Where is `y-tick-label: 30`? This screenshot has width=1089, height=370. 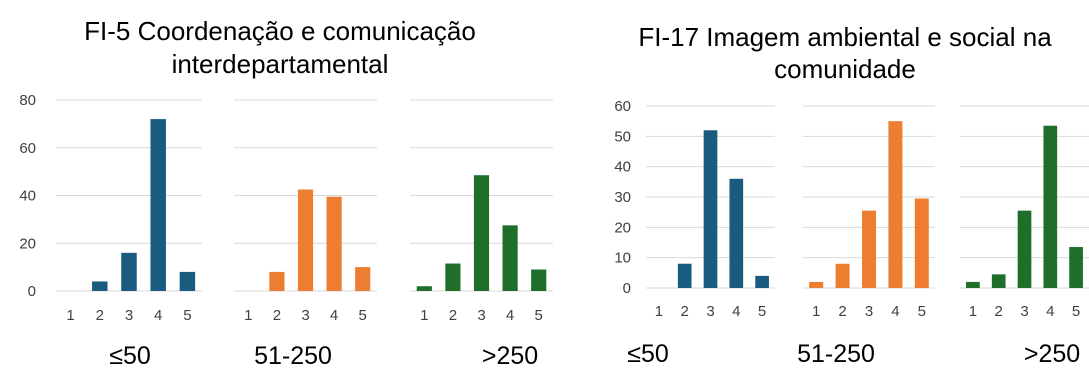 y-tick-label: 30 is located at coordinates (622, 197).